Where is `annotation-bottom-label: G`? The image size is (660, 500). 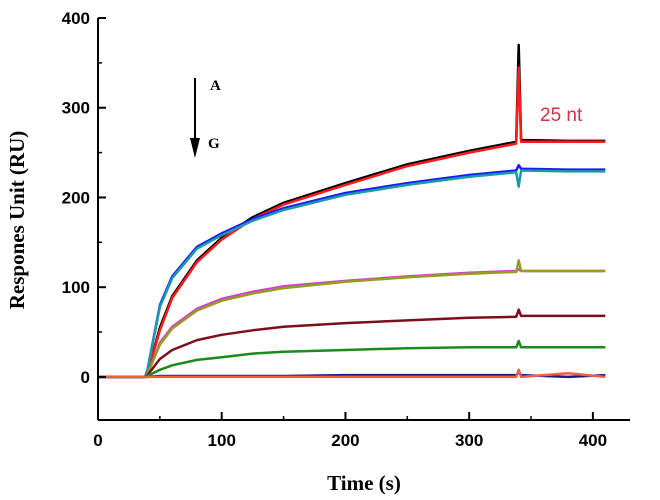 annotation-bottom-label: G is located at coordinates (214, 144).